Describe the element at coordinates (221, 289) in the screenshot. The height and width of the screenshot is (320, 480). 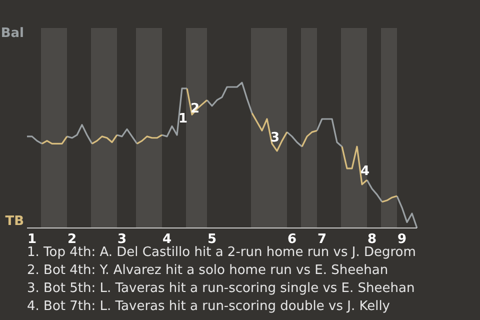
I see `text: 3. Bot 5th: L. Taveras hit a run-scoring single vs E. Sheehan` at that location.